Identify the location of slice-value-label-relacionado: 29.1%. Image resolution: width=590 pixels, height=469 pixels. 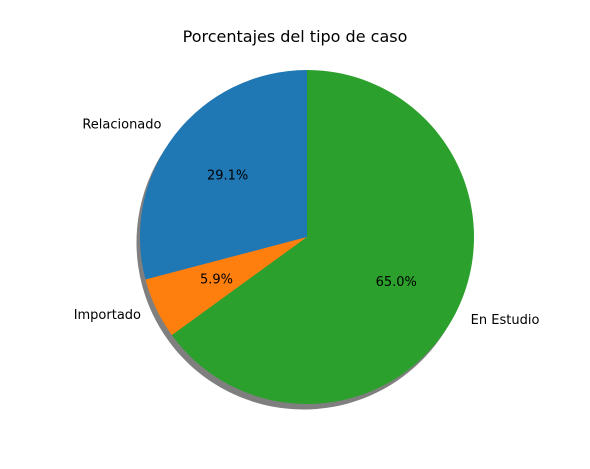
(227, 175).